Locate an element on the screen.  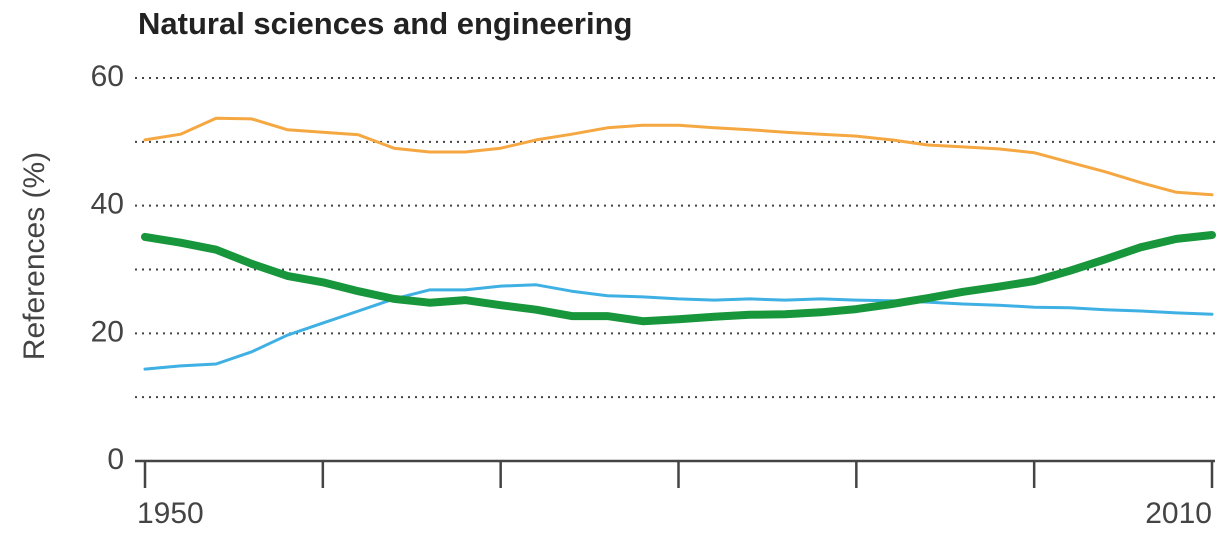
y-tick-label: 20 is located at coordinates (107, 331).